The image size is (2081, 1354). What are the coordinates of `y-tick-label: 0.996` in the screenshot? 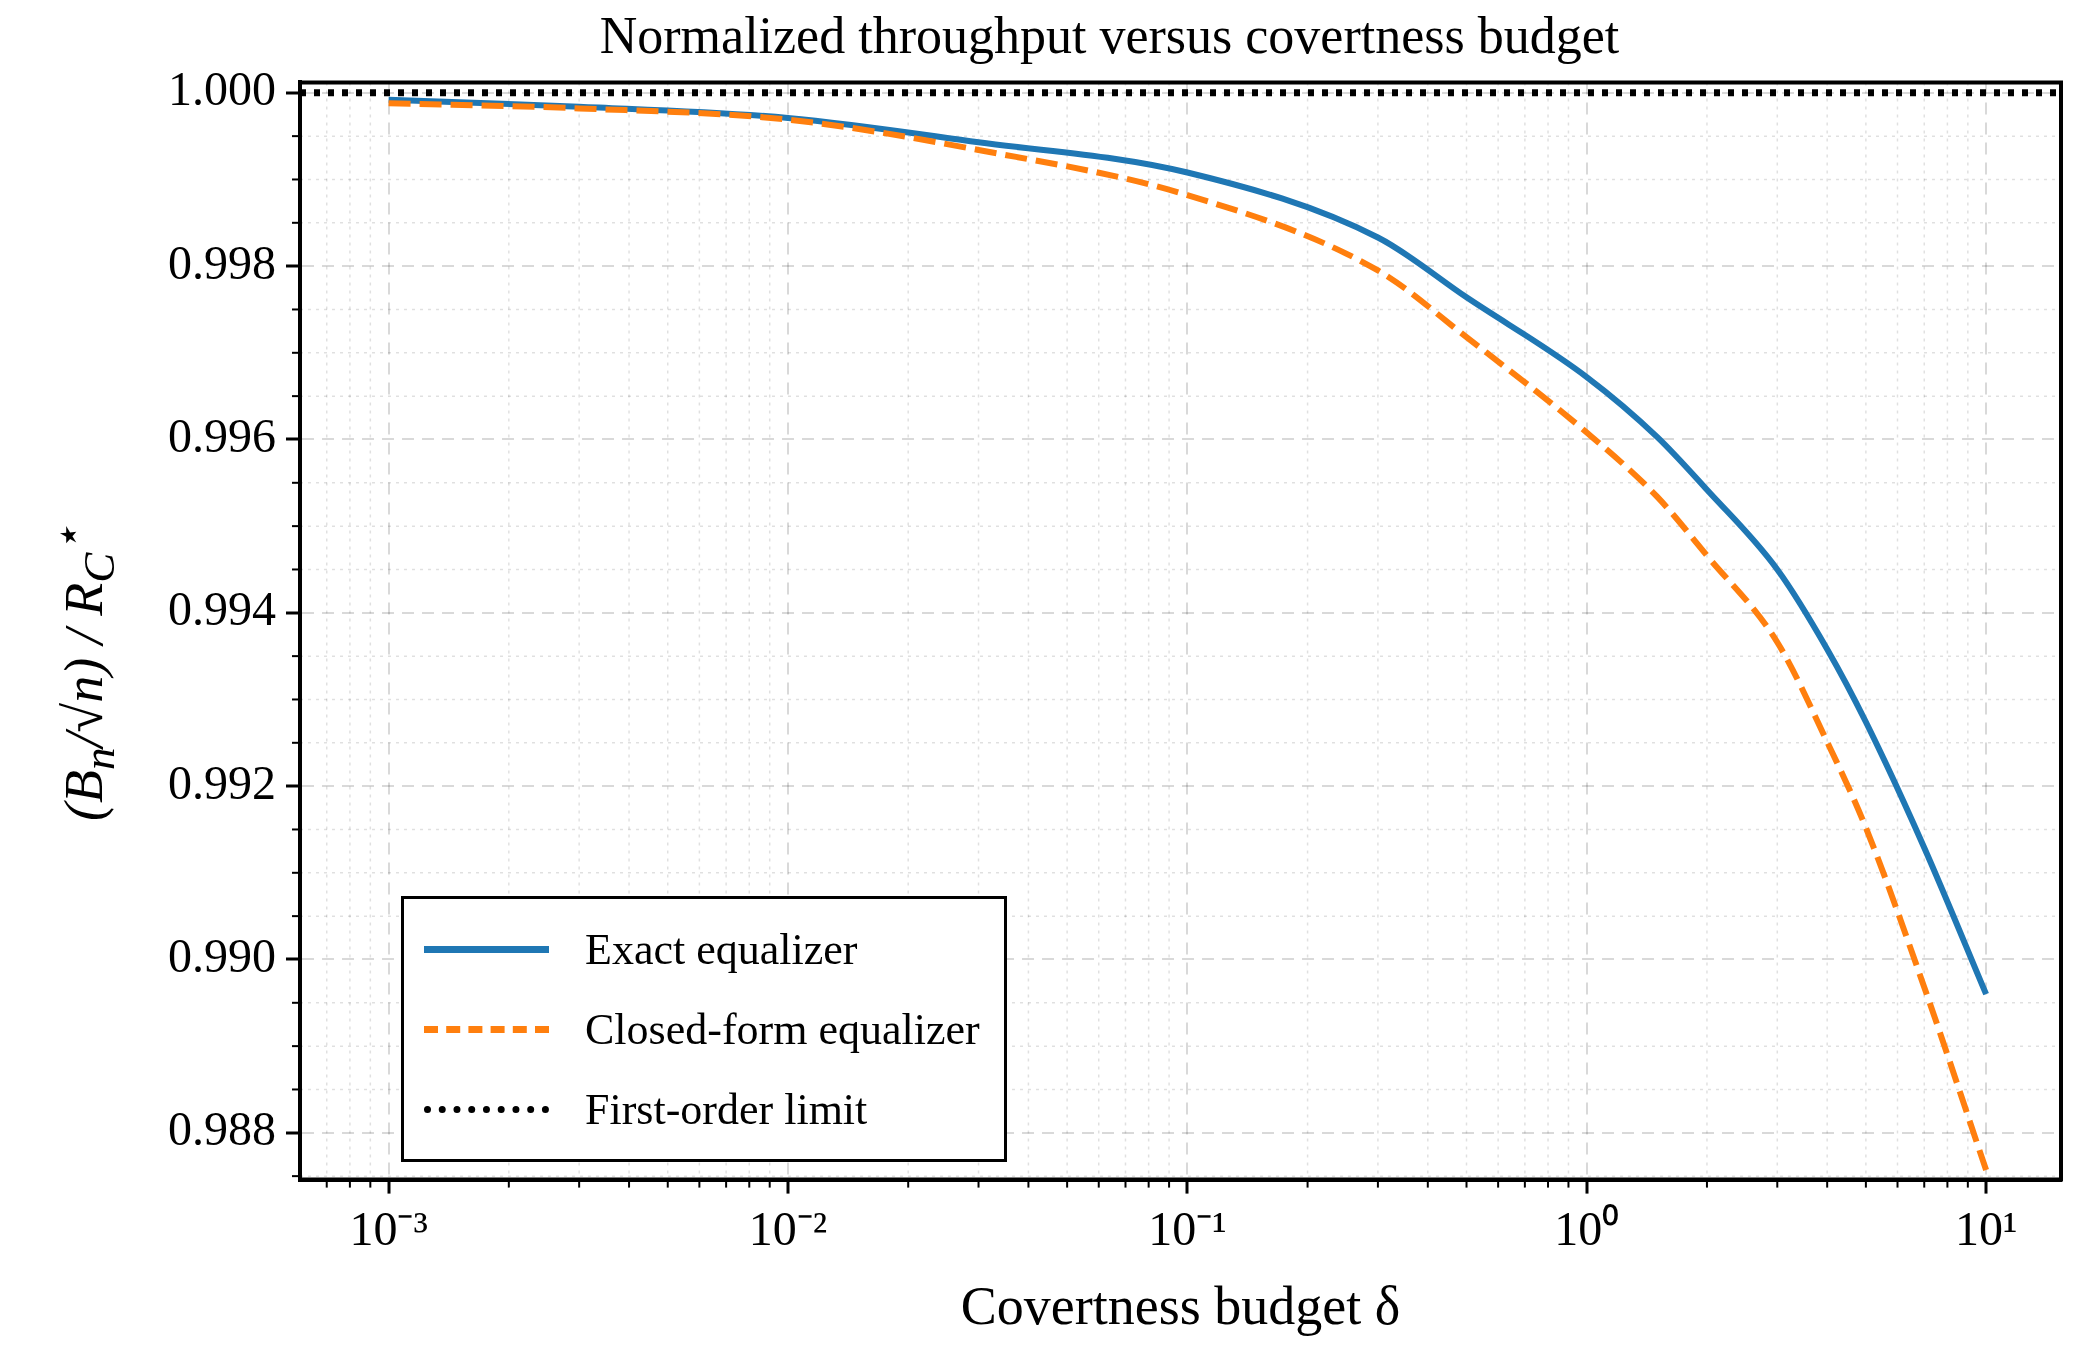 It's located at (222, 436).